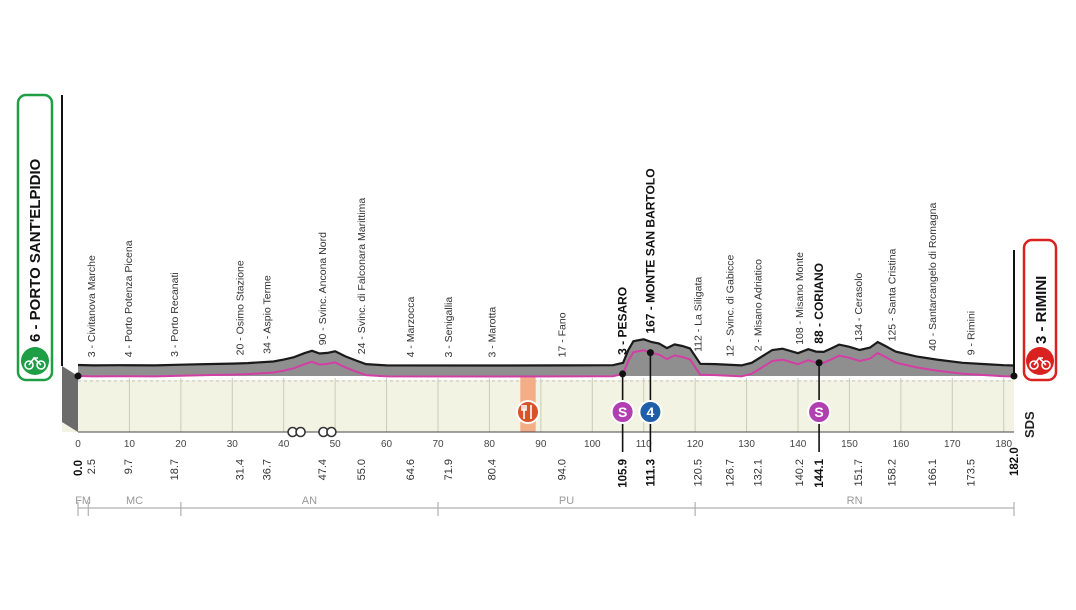  Describe the element at coordinates (893, 294) in the screenshot. I see `waypoint-label: 125 - Santa Cristina` at that location.